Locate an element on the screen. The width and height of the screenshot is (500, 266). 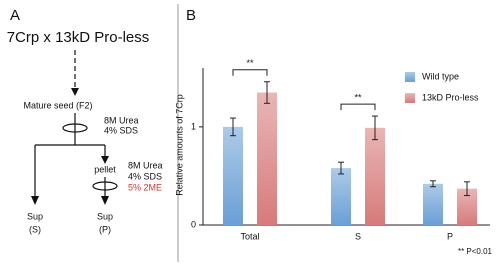
sup-label: (S) is located at coordinates (35, 229).